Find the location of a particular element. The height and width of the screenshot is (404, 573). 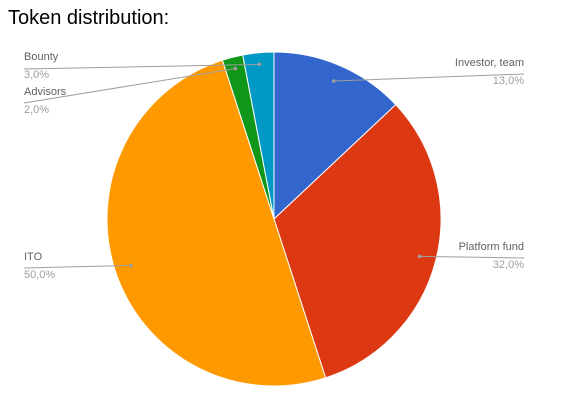

slice-value: 13,0% is located at coordinates (508, 81).